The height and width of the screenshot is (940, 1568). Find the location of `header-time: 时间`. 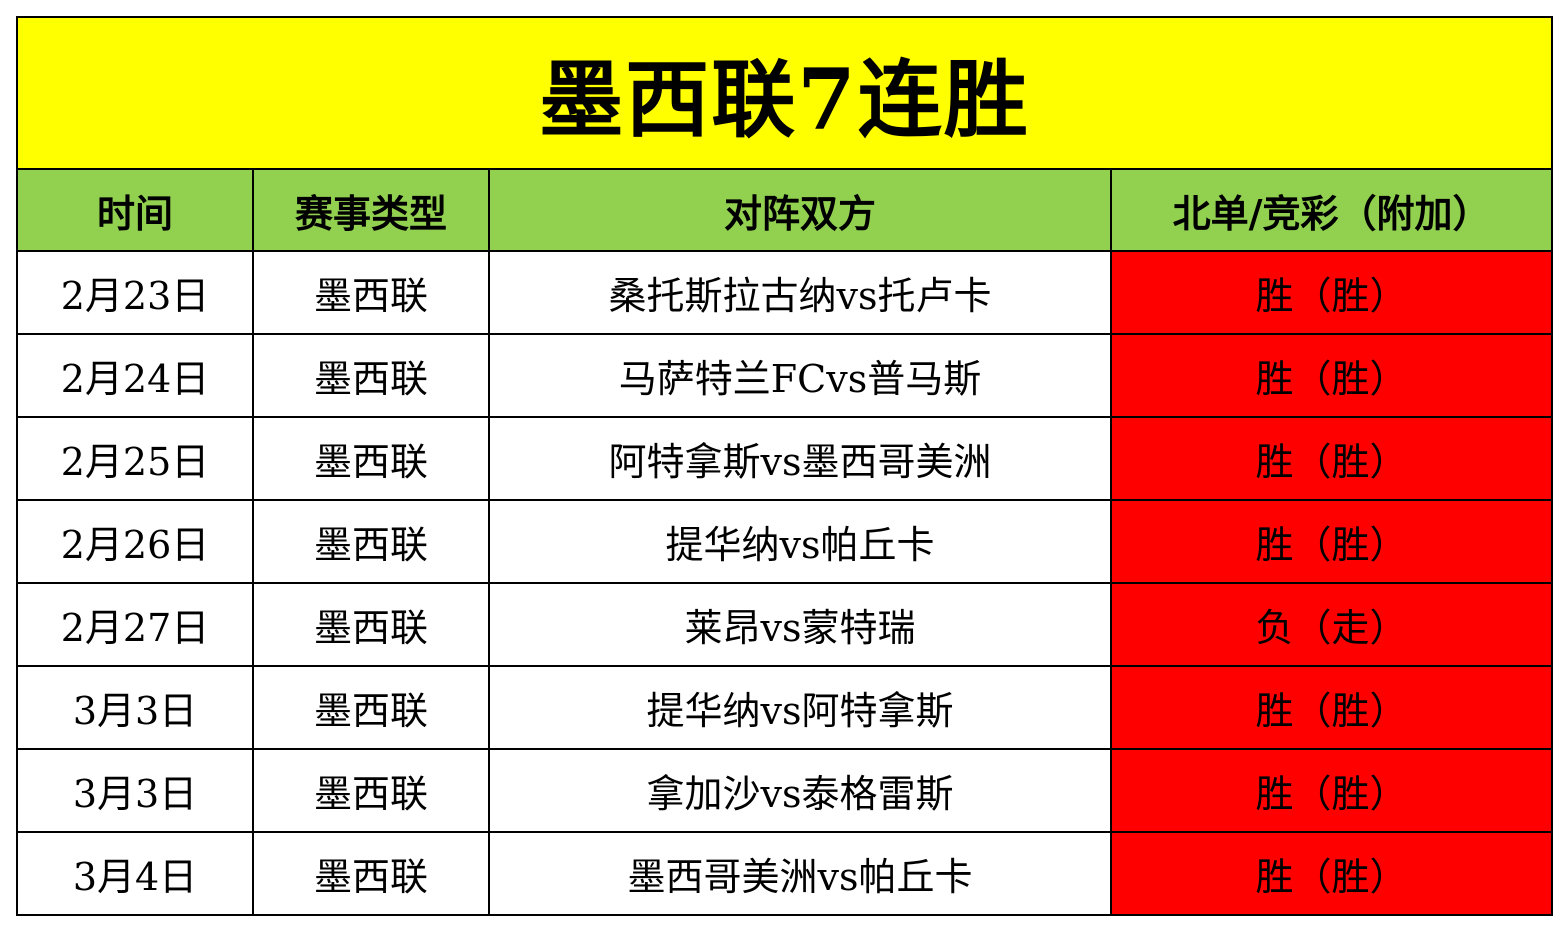

header-time: 时间 is located at coordinates (135, 210).